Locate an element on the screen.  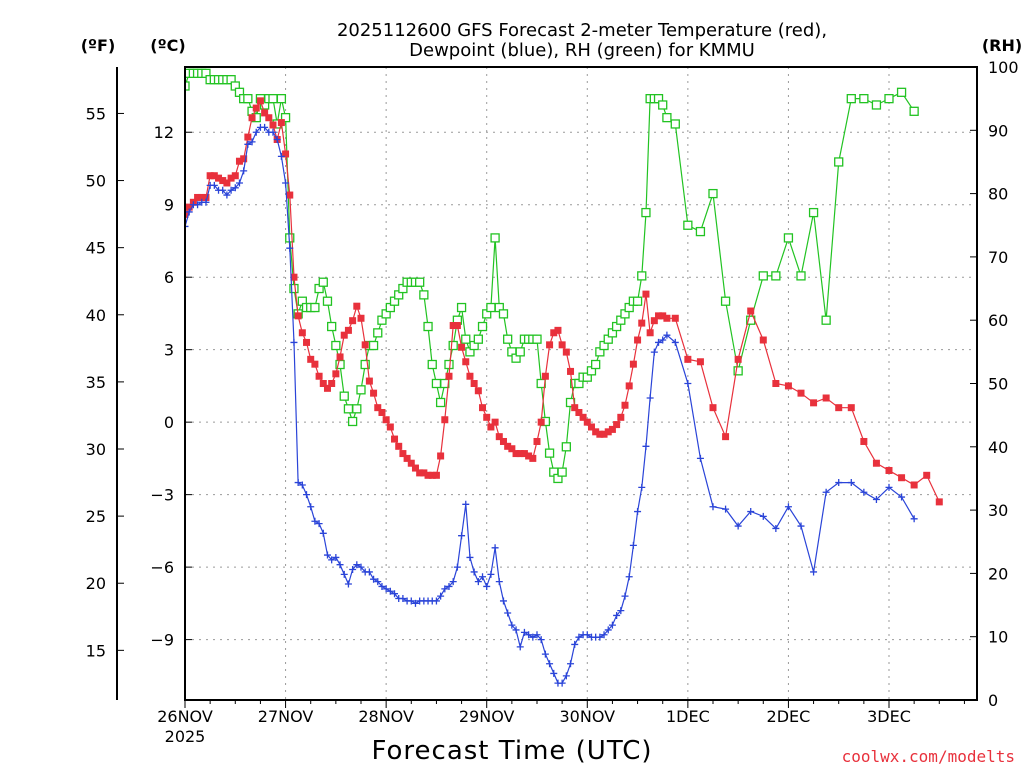
credit-text: coolwx.com/modelts is located at coordinates (928, 756).